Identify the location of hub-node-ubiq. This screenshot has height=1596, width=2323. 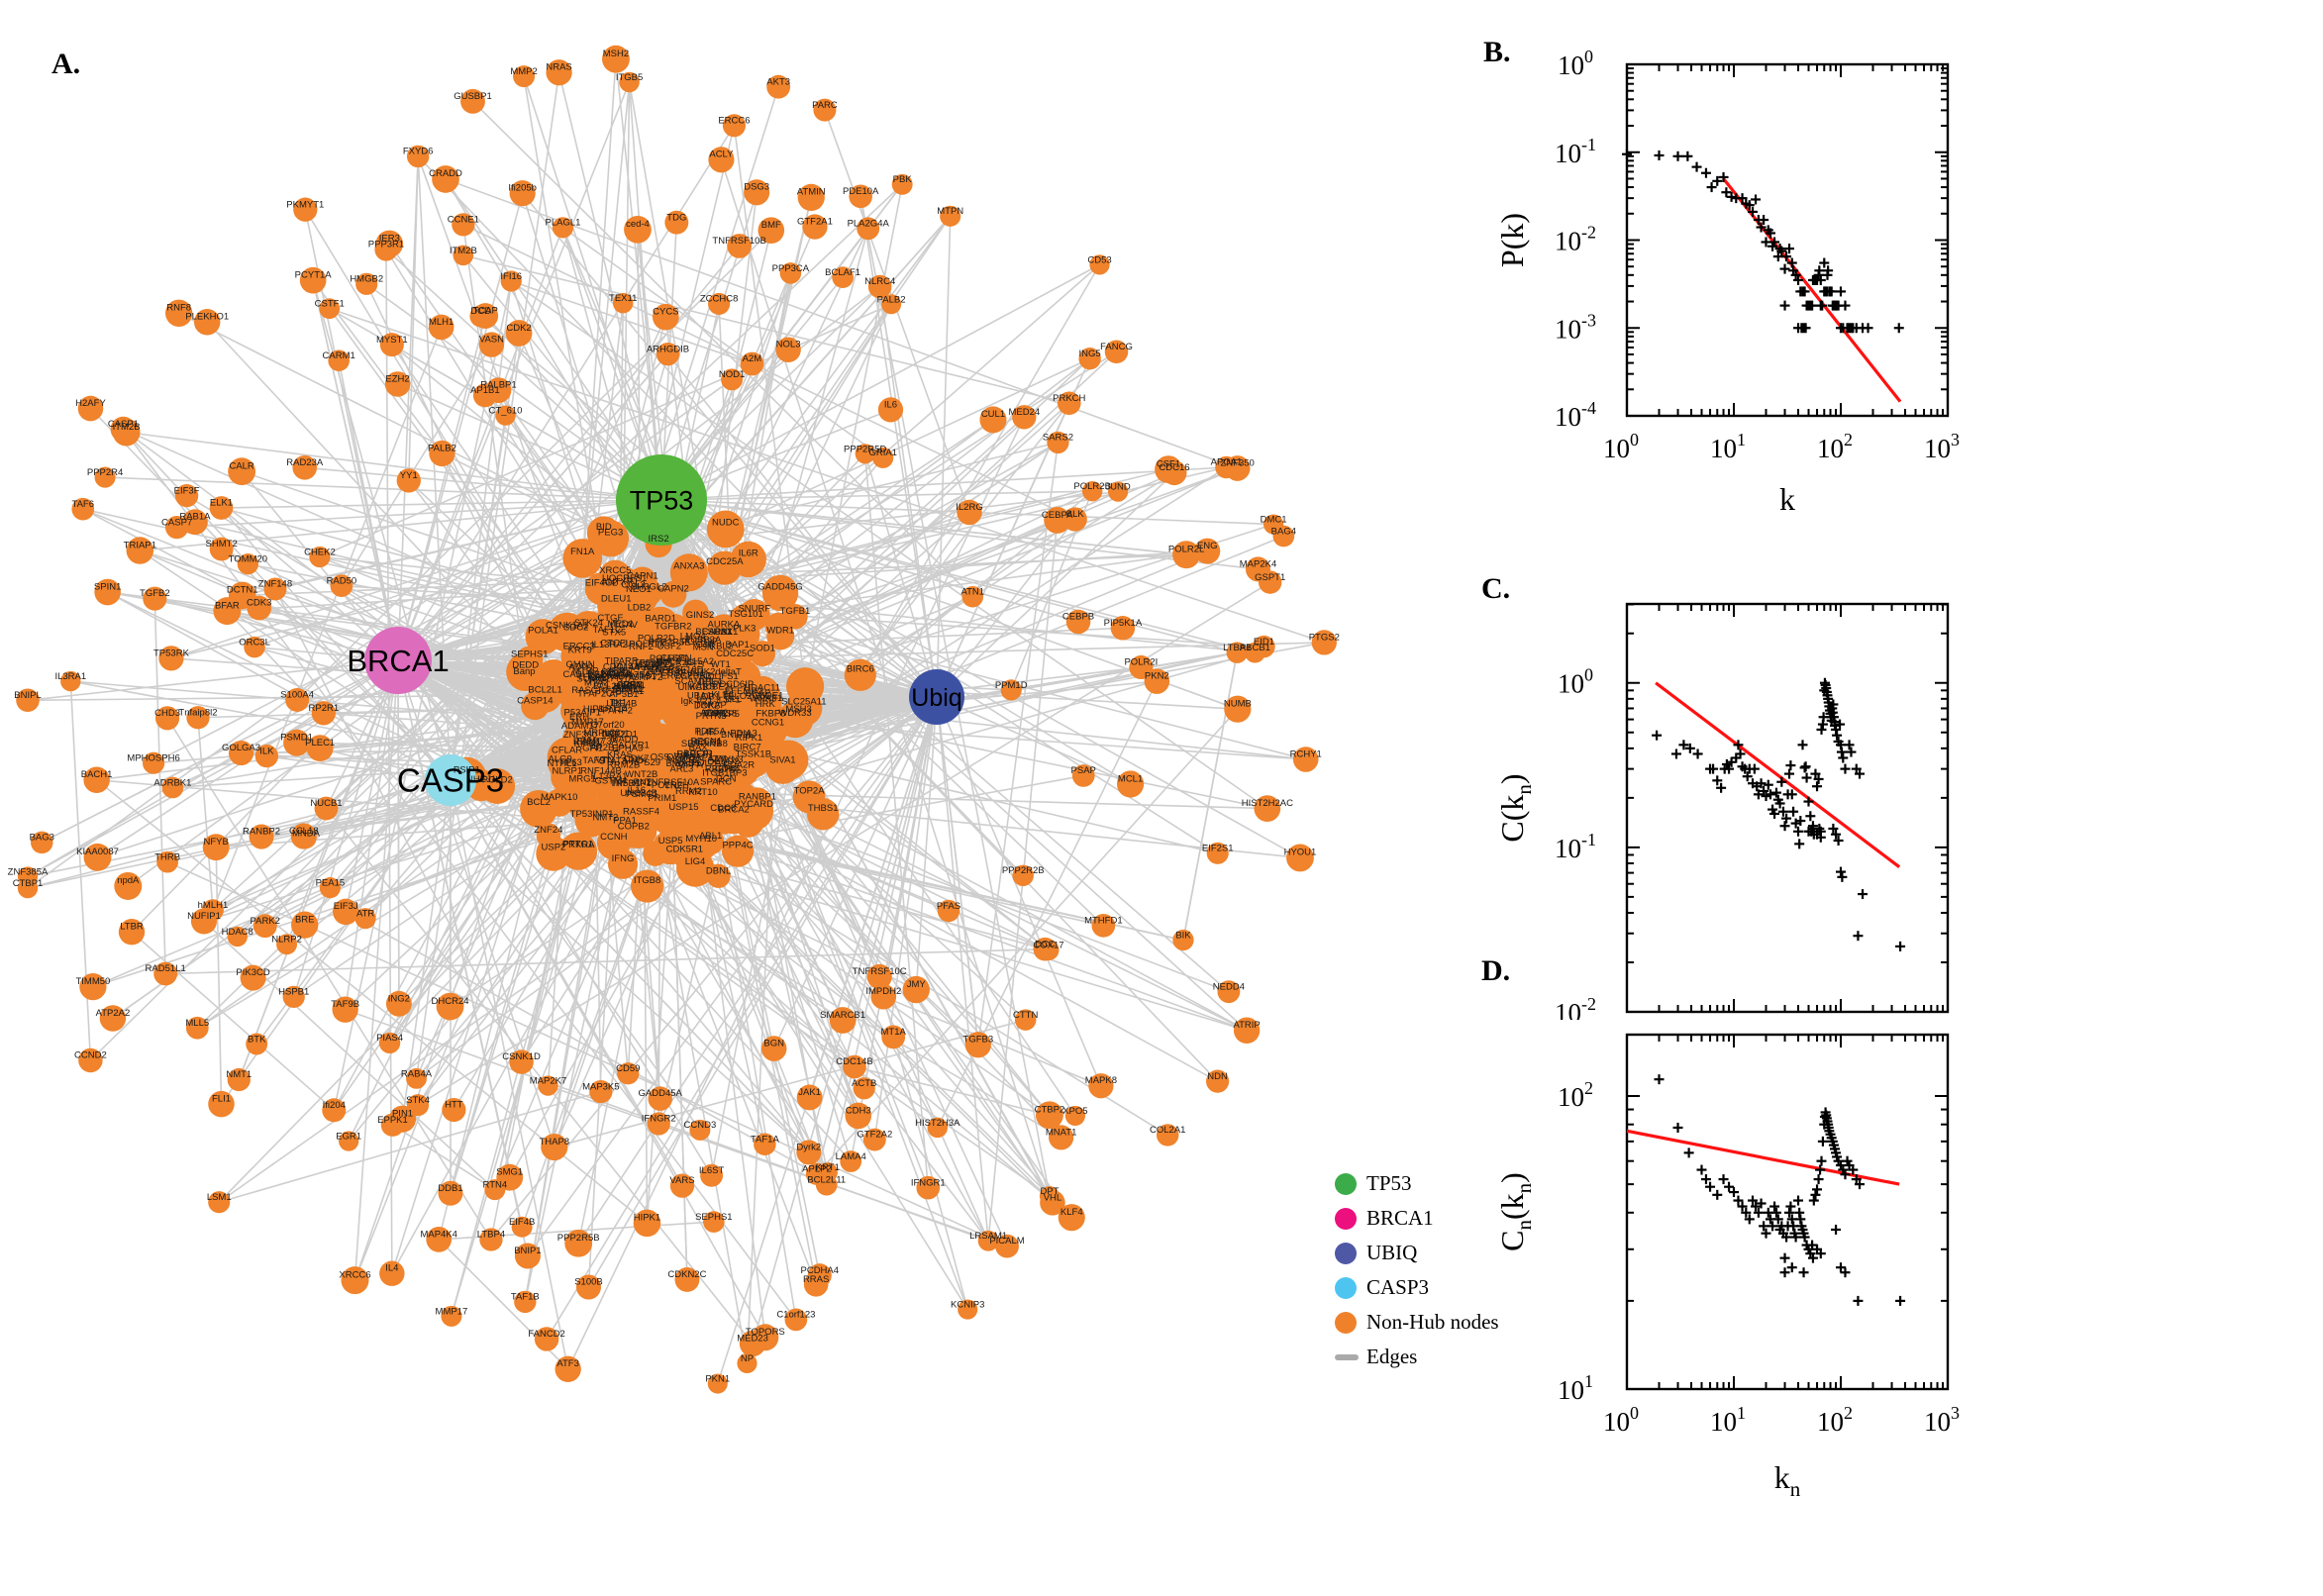
(936, 697).